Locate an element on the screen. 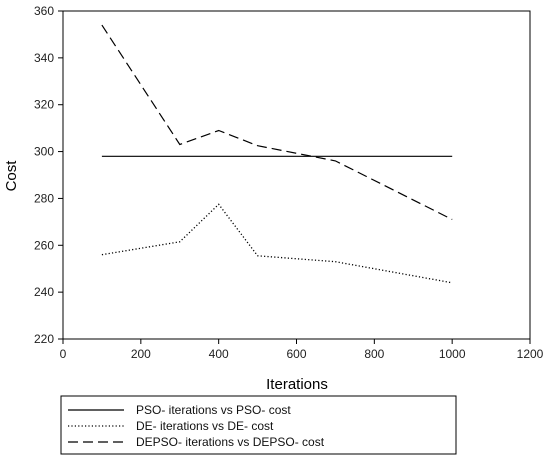 The height and width of the screenshot is (470, 550). x-tick-label: 1000 is located at coordinates (452, 354).